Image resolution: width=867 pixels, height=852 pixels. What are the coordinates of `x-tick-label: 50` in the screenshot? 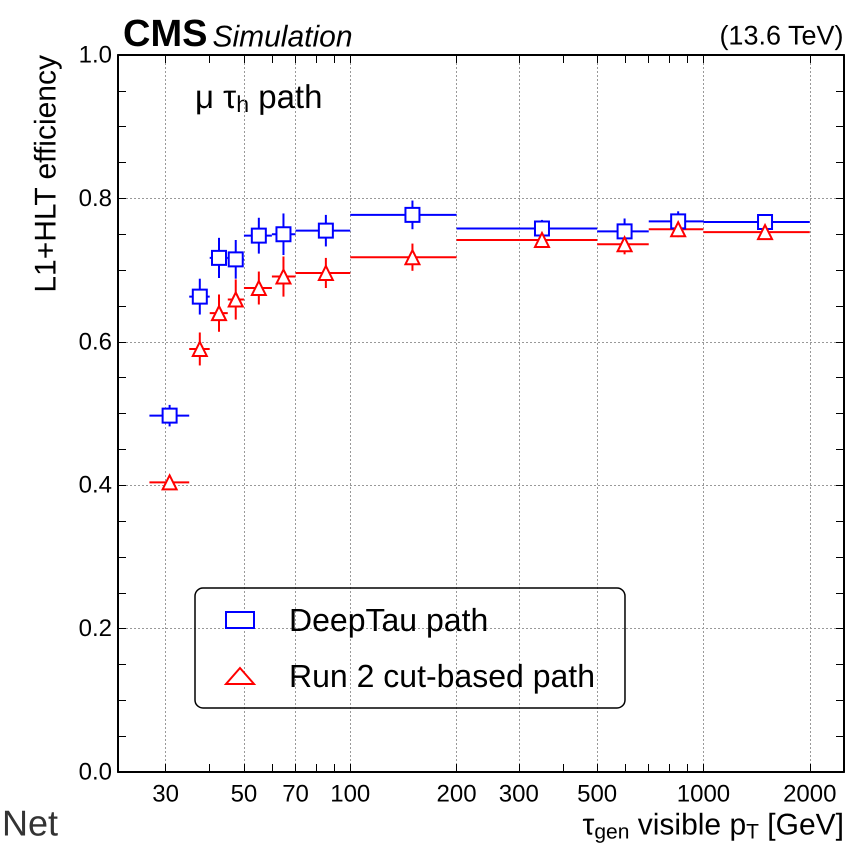 It's located at (244, 794).